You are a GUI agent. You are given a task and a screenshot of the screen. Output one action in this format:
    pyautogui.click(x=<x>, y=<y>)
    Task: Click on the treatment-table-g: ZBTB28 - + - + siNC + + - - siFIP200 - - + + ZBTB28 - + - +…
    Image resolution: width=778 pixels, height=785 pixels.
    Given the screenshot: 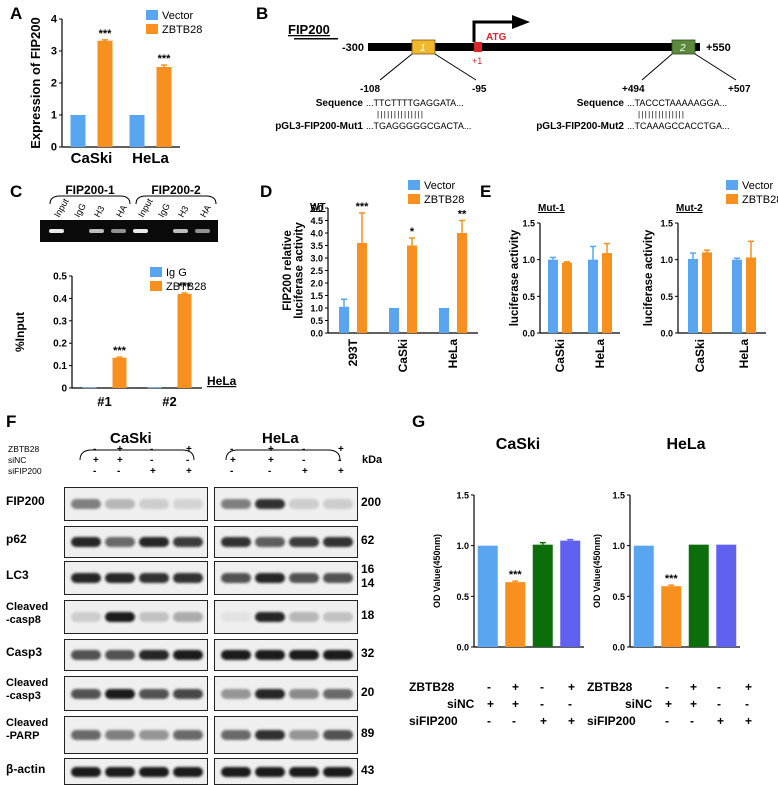 What is the action you would take?
    pyautogui.click(x=591, y=720)
    